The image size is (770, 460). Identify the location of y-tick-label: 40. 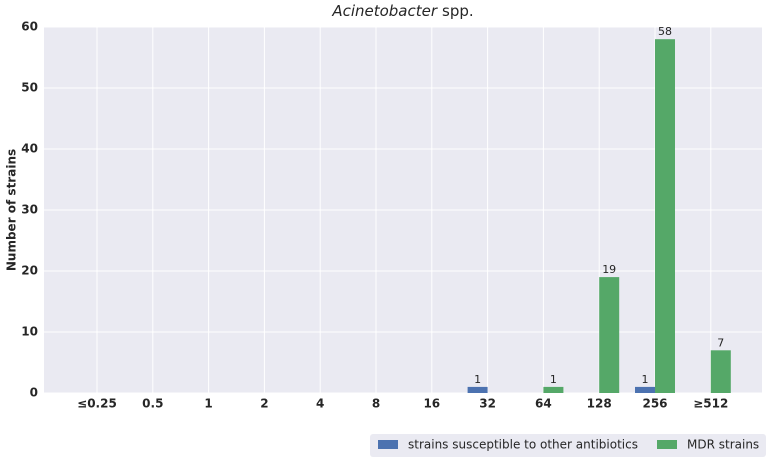
(29, 149).